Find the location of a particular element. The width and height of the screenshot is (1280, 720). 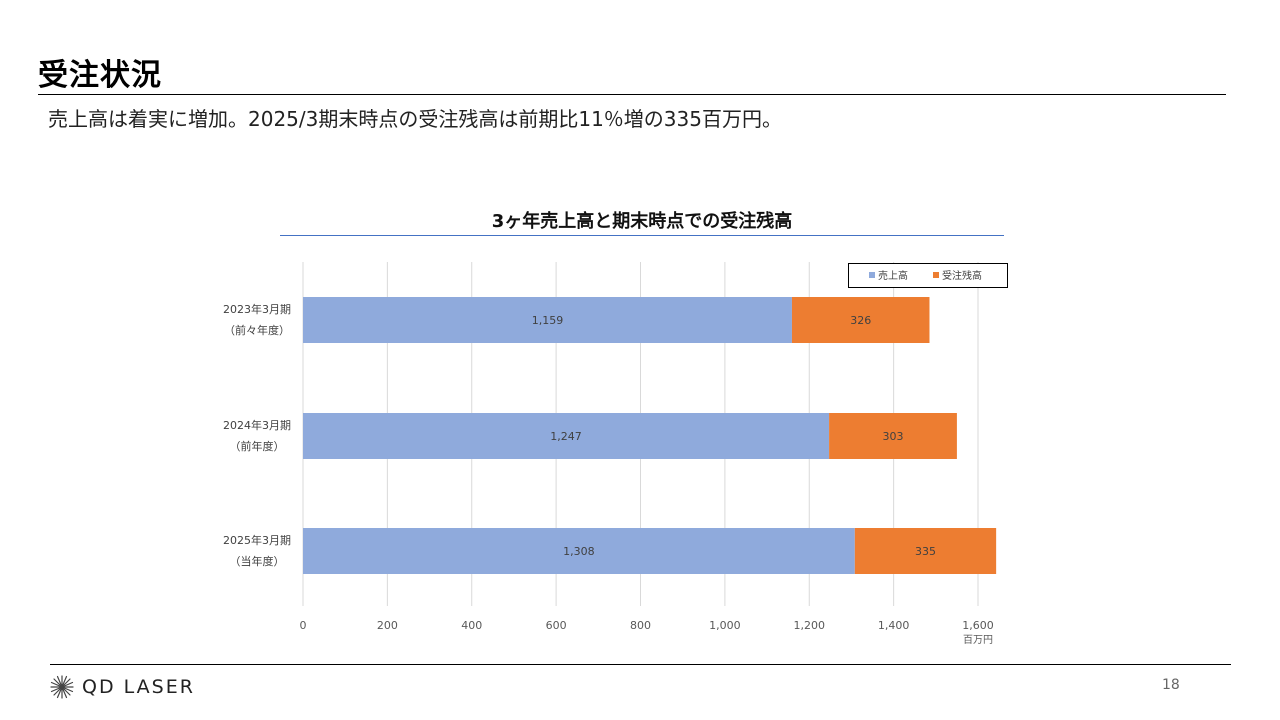

title-divider is located at coordinates (632, 94).